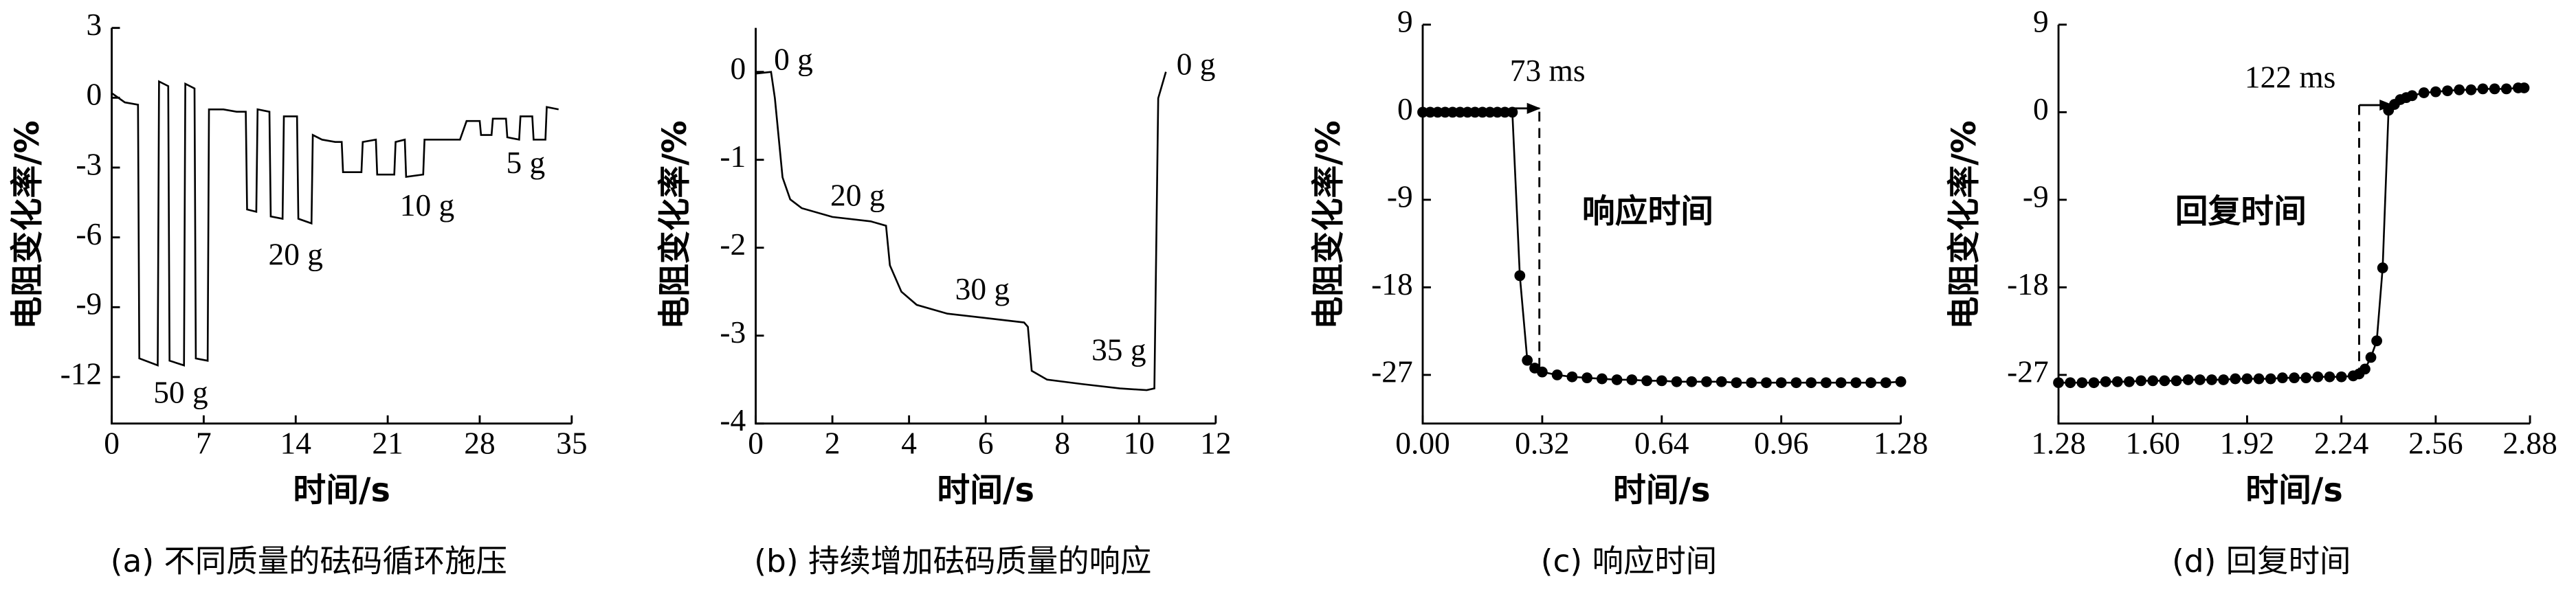 This screenshot has width=2576, height=592. What do you see at coordinates (857, 196) in the screenshot?
I see `annotation: 20 g` at bounding box center [857, 196].